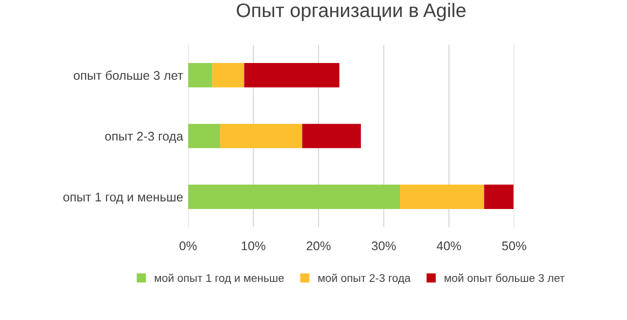  I want to click on legend-label: мой опыт 1 год и меньше, so click(219, 279).